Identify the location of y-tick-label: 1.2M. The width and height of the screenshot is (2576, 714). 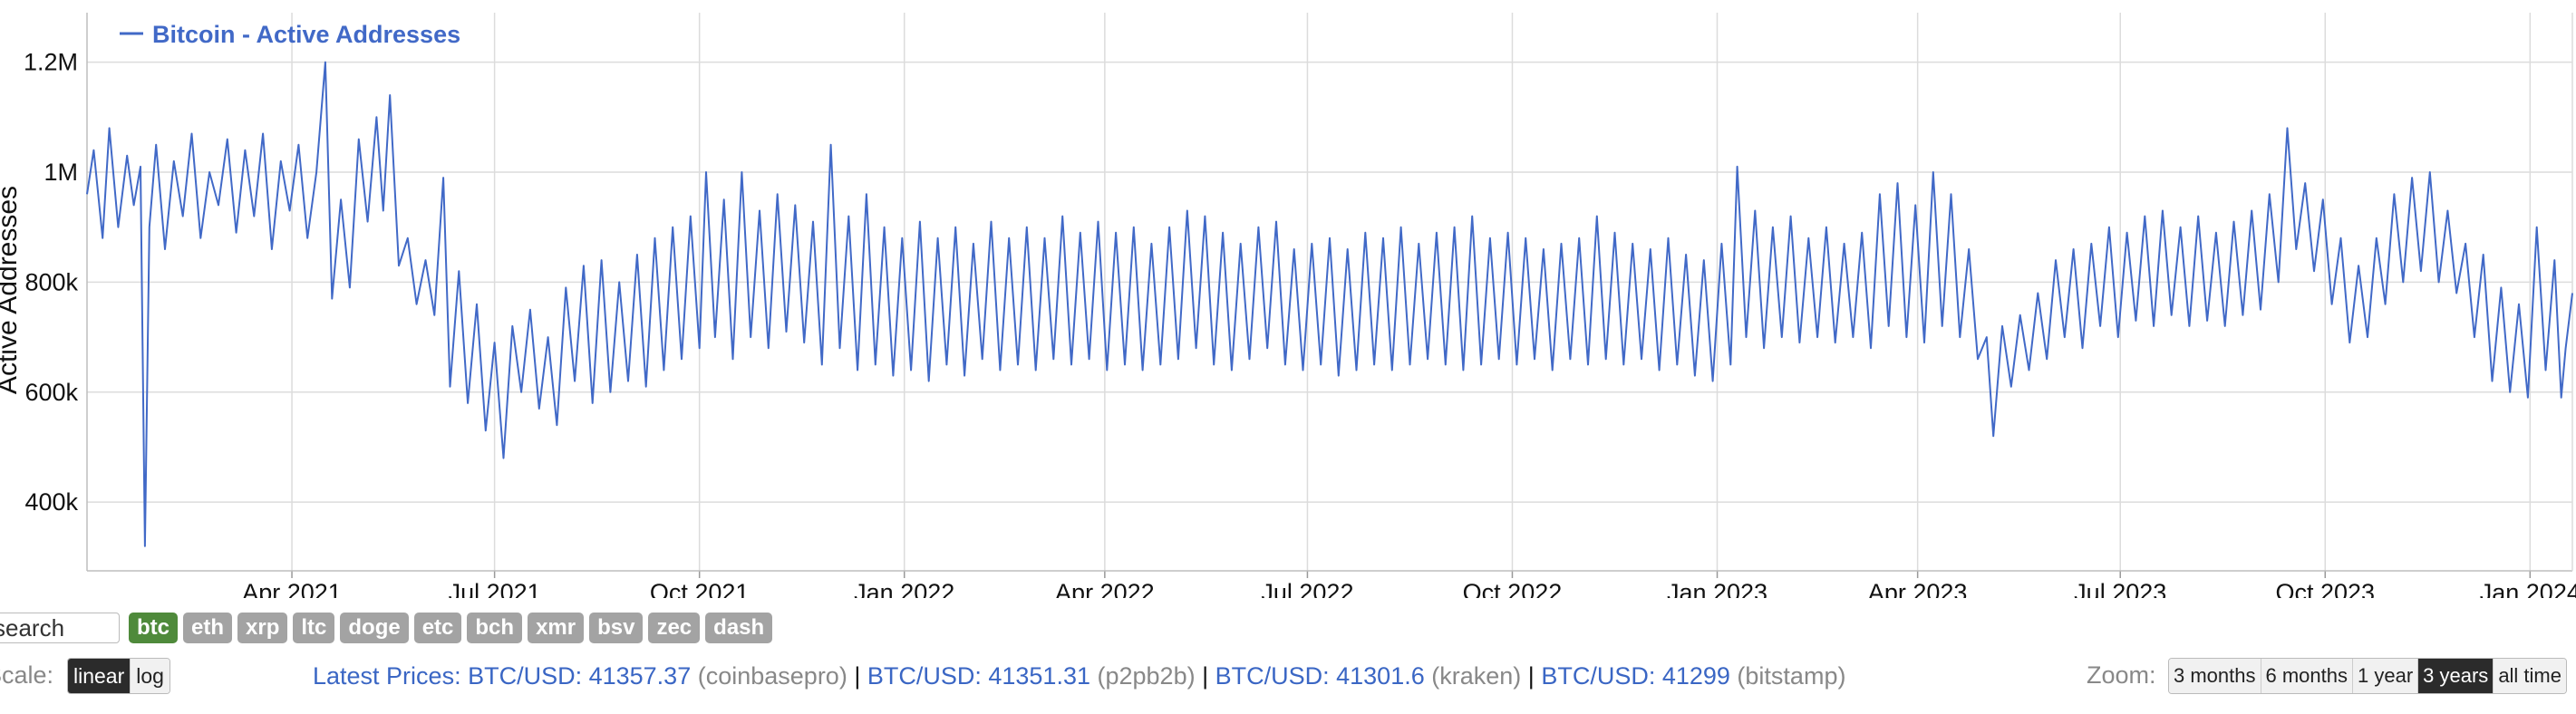
(51, 62).